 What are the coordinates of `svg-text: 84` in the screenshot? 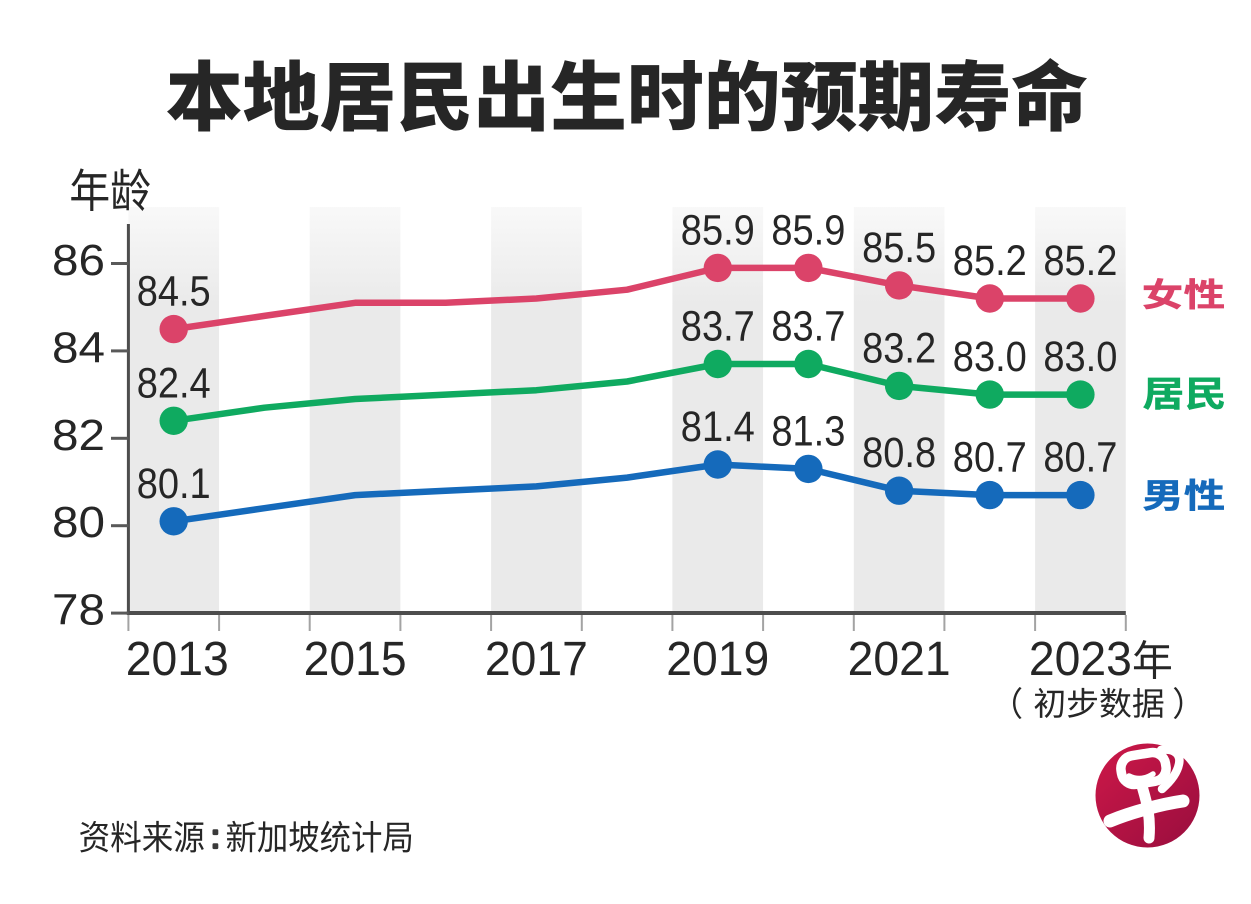 It's located at (78, 347).